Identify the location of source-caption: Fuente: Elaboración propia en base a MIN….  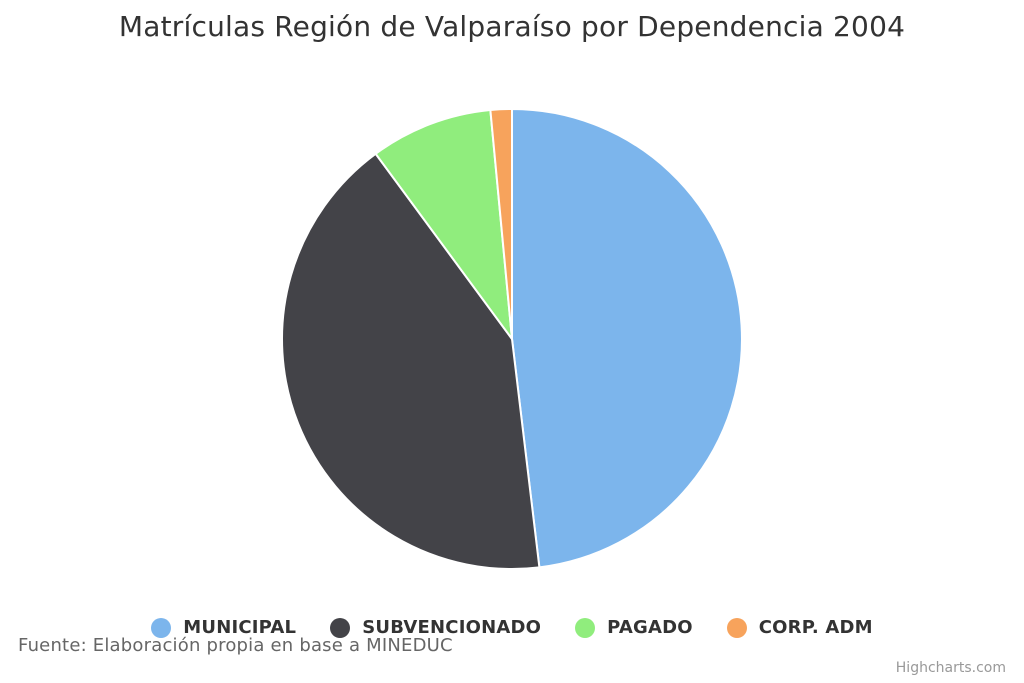
(235, 645).